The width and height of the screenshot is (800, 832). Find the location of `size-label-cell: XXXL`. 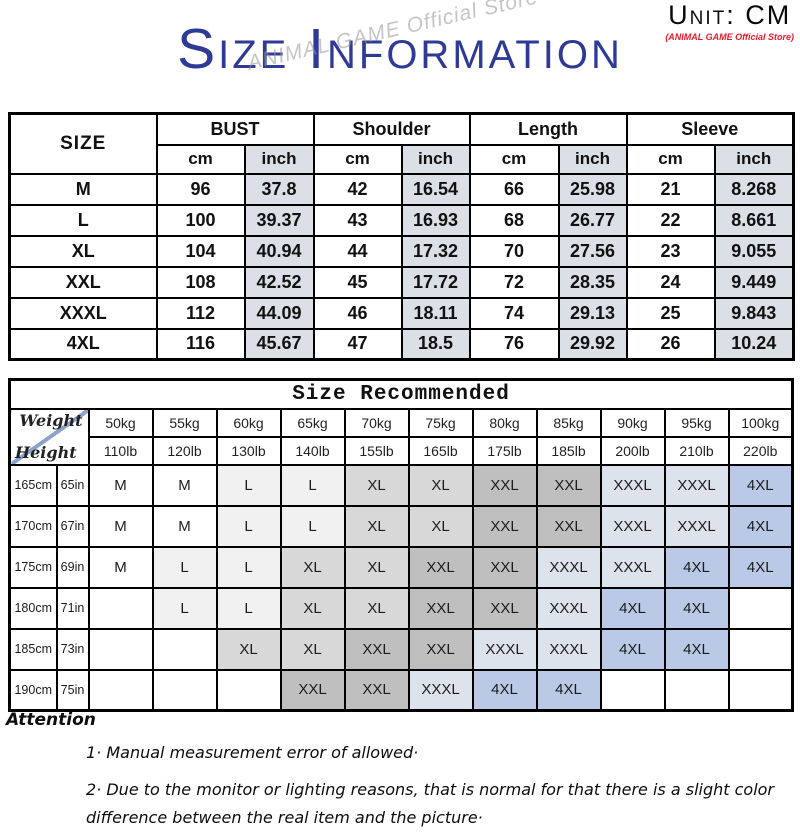

size-label-cell: XXXL is located at coordinates (83, 313).